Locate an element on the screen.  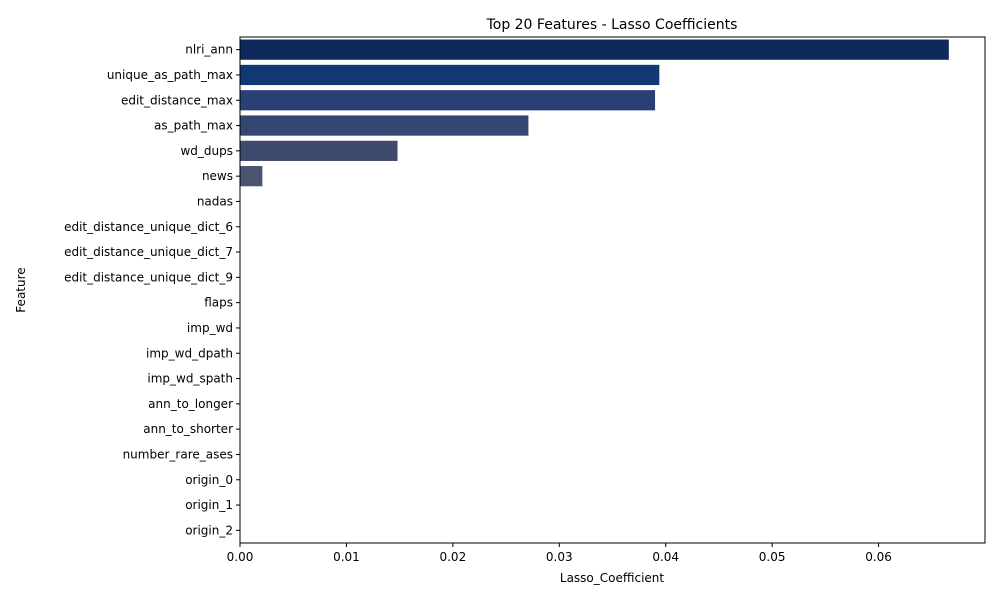
bar-wd-dups is located at coordinates (319, 150).